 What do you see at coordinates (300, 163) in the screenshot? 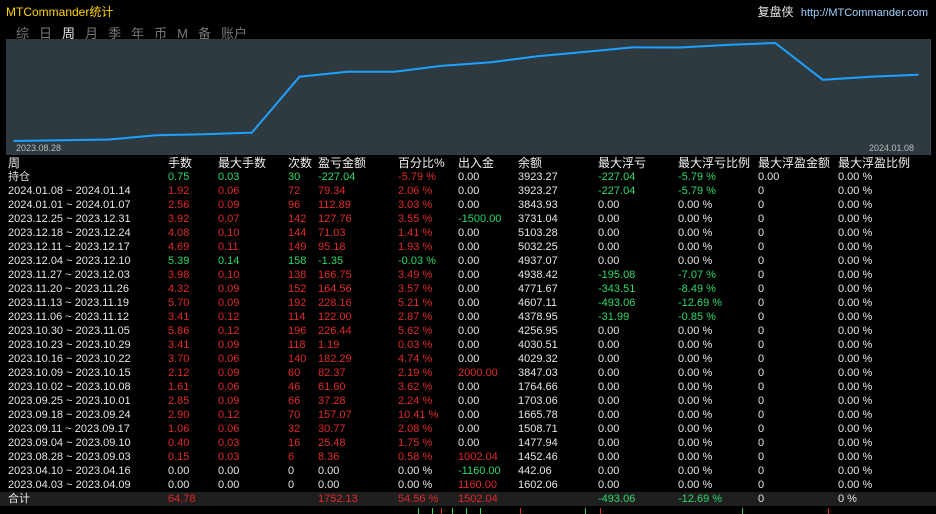
I see `table-header-cell: 次数` at bounding box center [300, 163].